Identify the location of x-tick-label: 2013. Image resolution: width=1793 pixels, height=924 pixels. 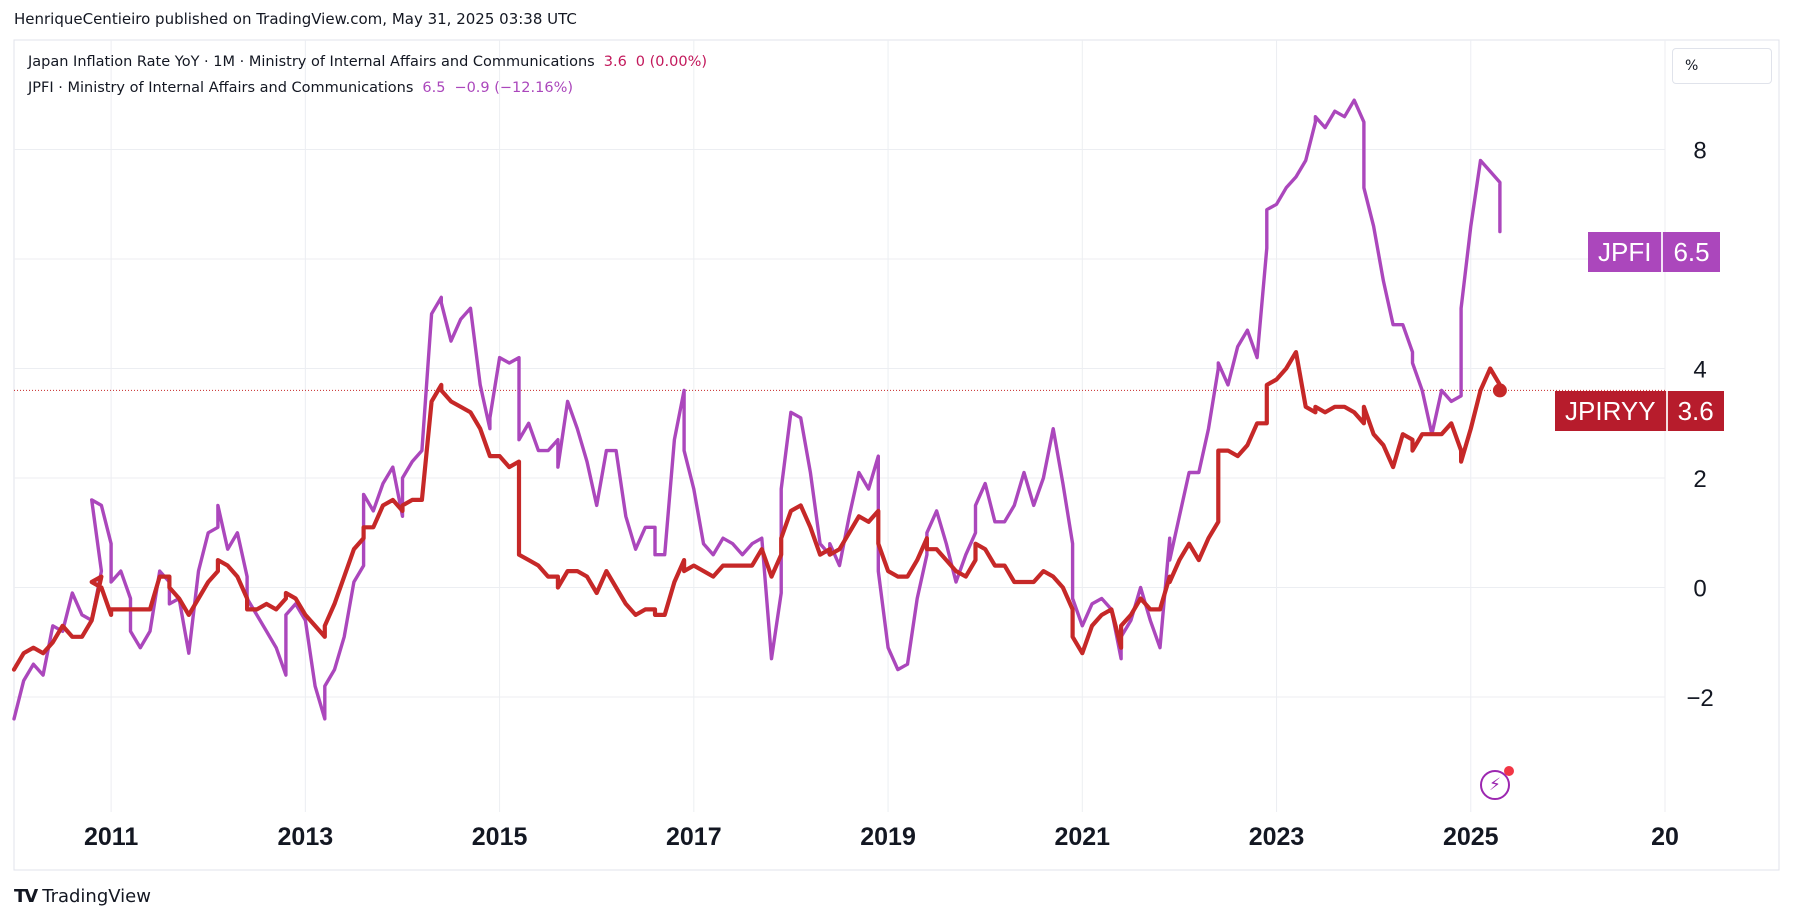
(306, 837).